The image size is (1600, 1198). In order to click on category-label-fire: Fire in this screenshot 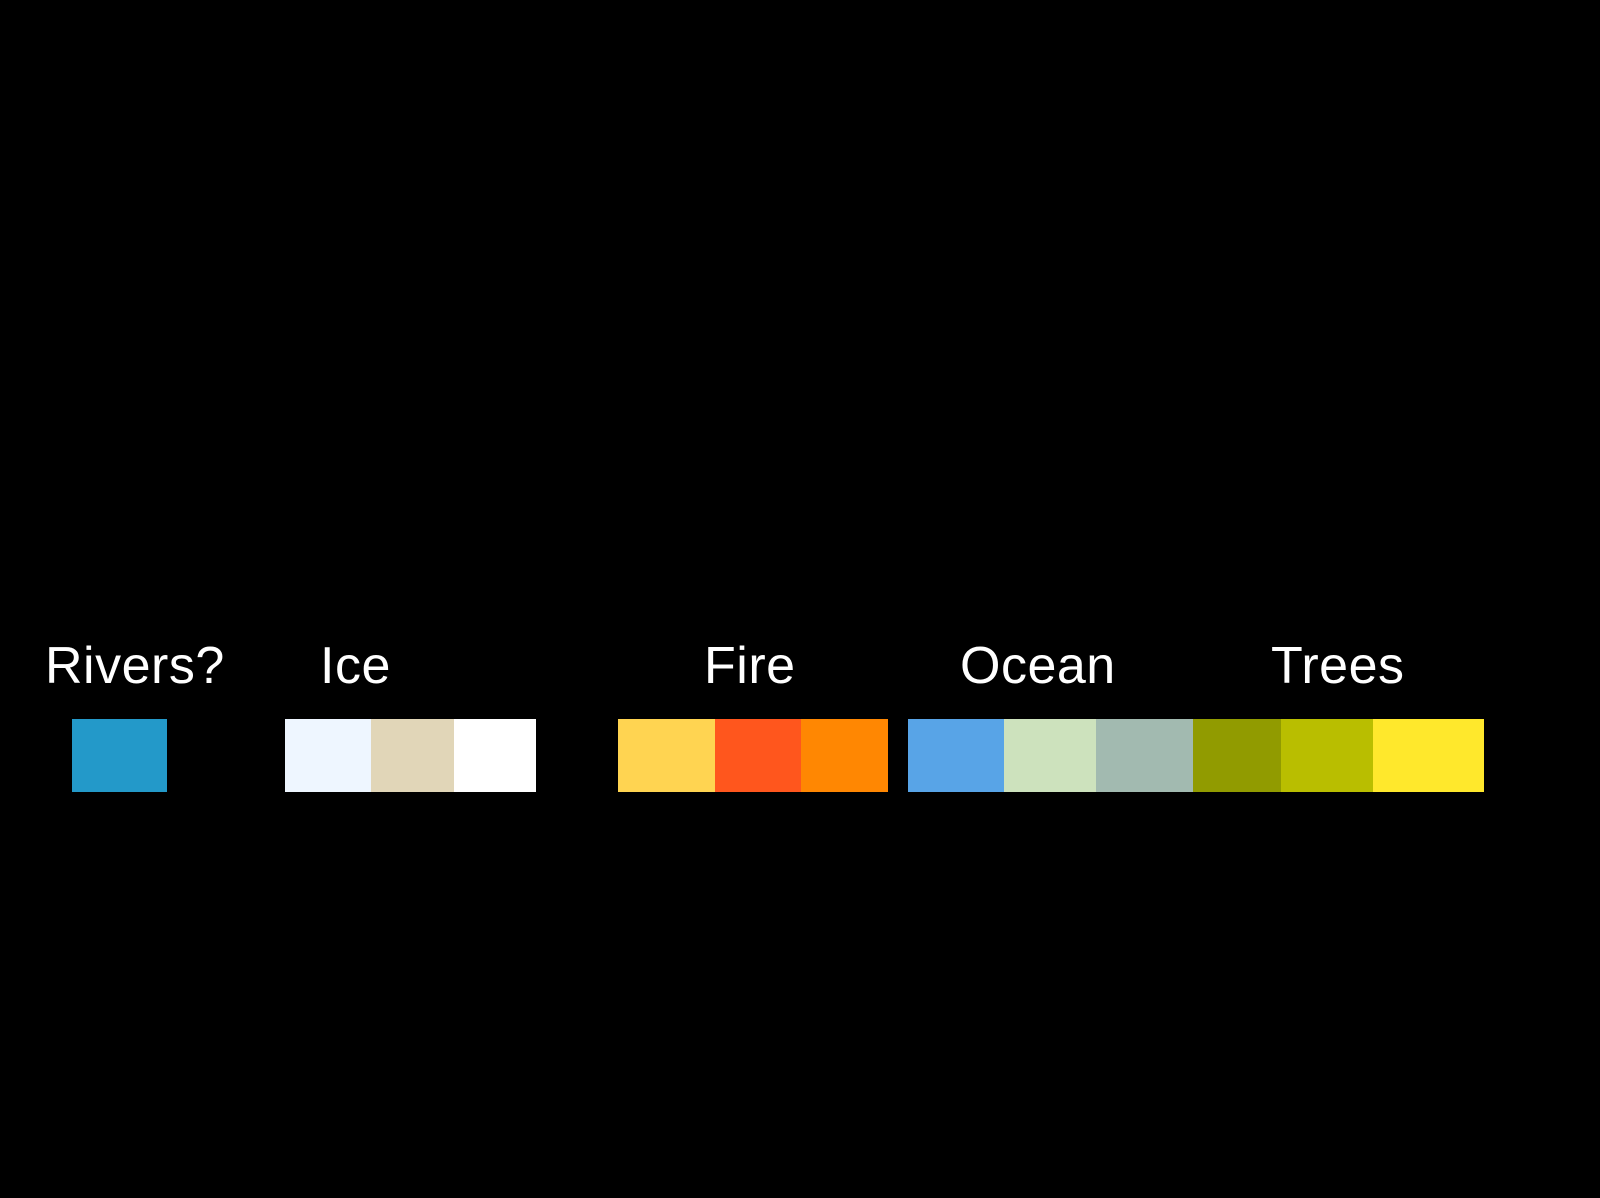, I will do `click(750, 666)`.